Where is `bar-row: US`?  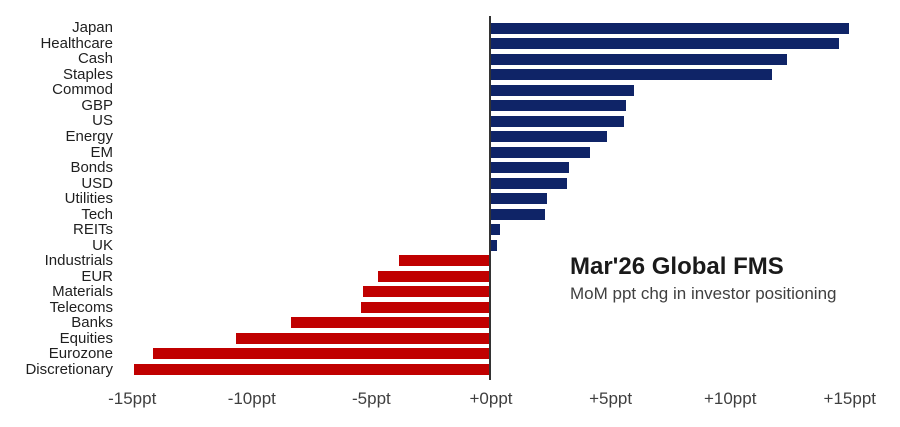 bar-row: US is located at coordinates (450, 121).